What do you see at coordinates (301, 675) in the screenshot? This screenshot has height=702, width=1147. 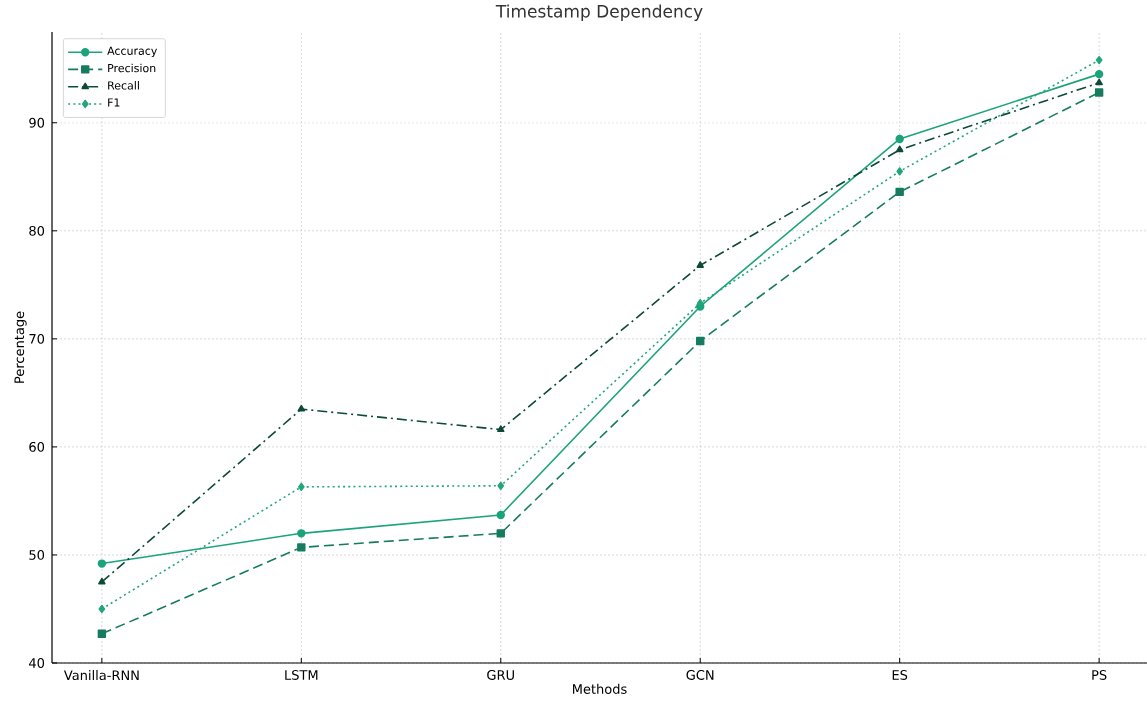 I see `x-tick-label: LSTM` at bounding box center [301, 675].